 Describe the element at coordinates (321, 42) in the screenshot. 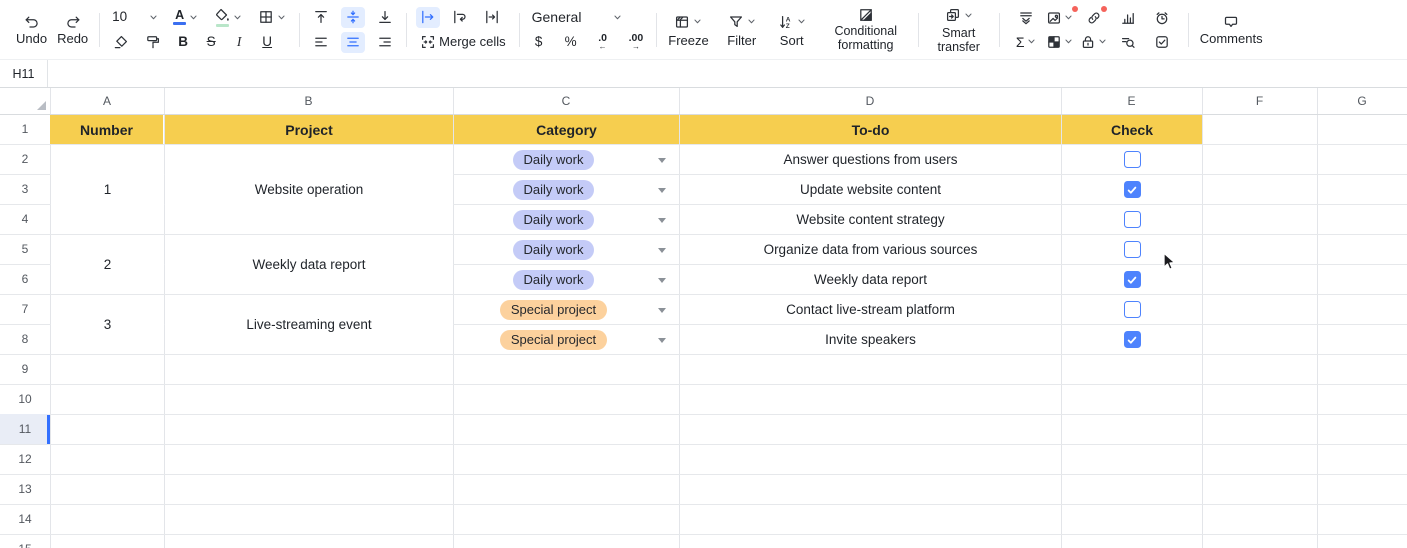

I see `align-left-button` at that location.